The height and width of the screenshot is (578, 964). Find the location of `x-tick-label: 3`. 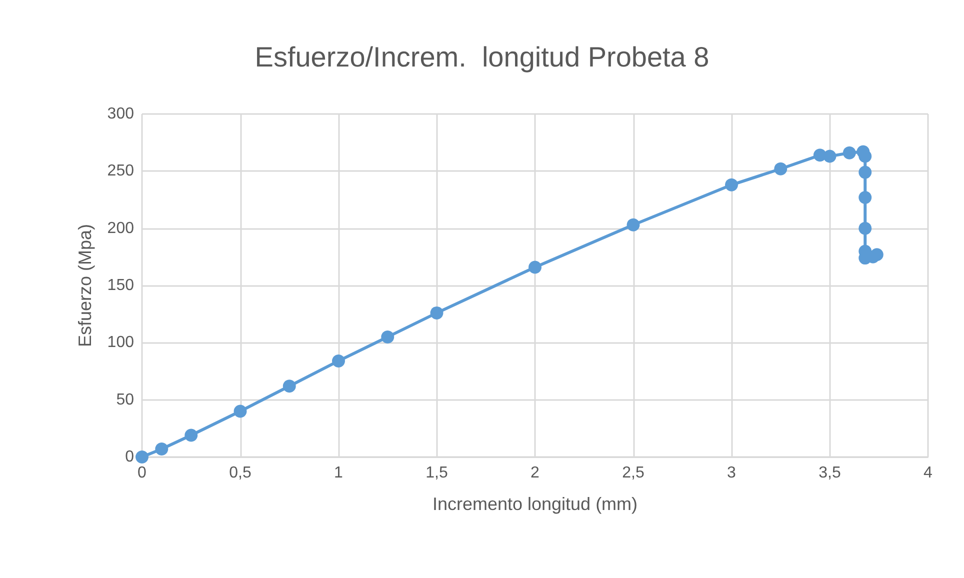

x-tick-label: 3 is located at coordinates (731, 473).